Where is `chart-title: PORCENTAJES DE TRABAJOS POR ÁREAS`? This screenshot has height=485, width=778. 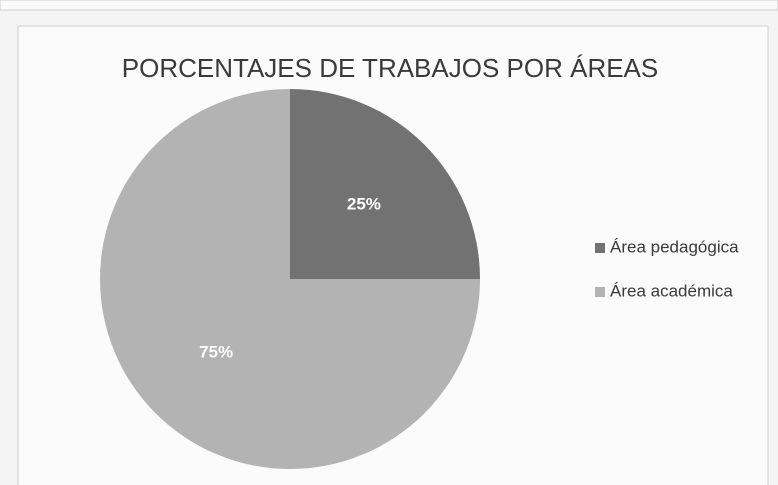 chart-title: PORCENTAJES DE TRABAJOS POR ÁREAS is located at coordinates (390, 68).